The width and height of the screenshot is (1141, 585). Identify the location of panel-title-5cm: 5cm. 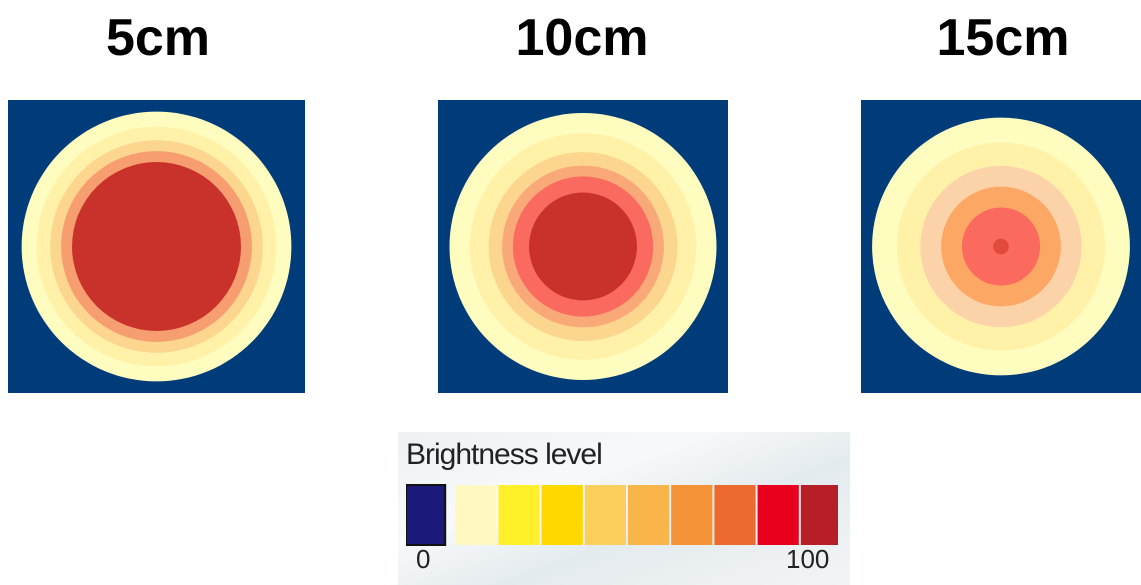
(158, 38).